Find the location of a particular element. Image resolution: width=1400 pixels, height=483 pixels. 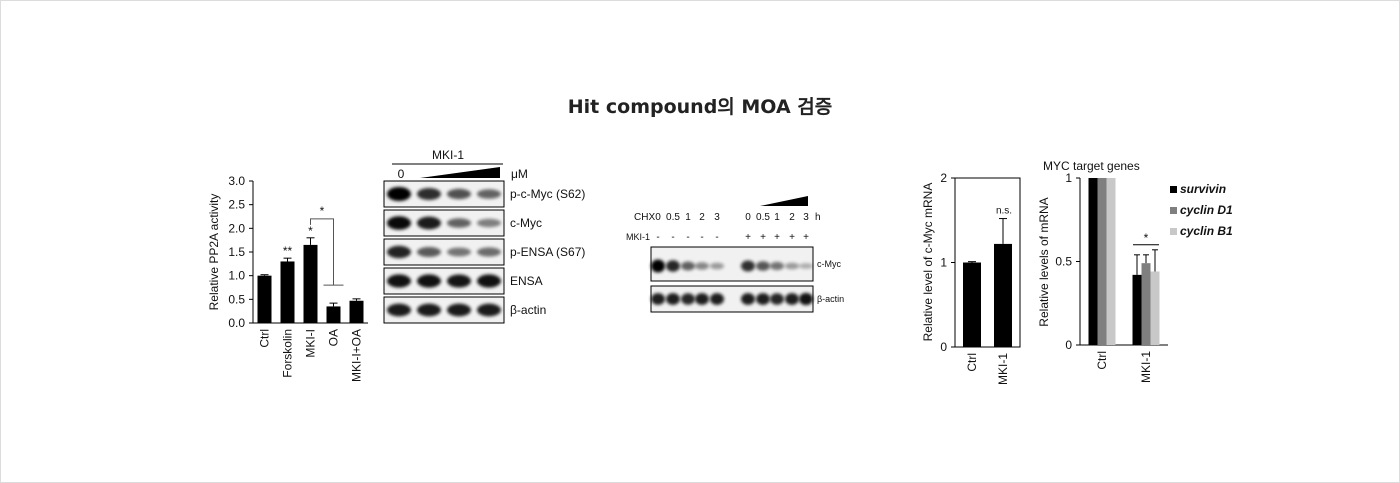

mrna-y-tick-label: 0 is located at coordinates (943, 347).